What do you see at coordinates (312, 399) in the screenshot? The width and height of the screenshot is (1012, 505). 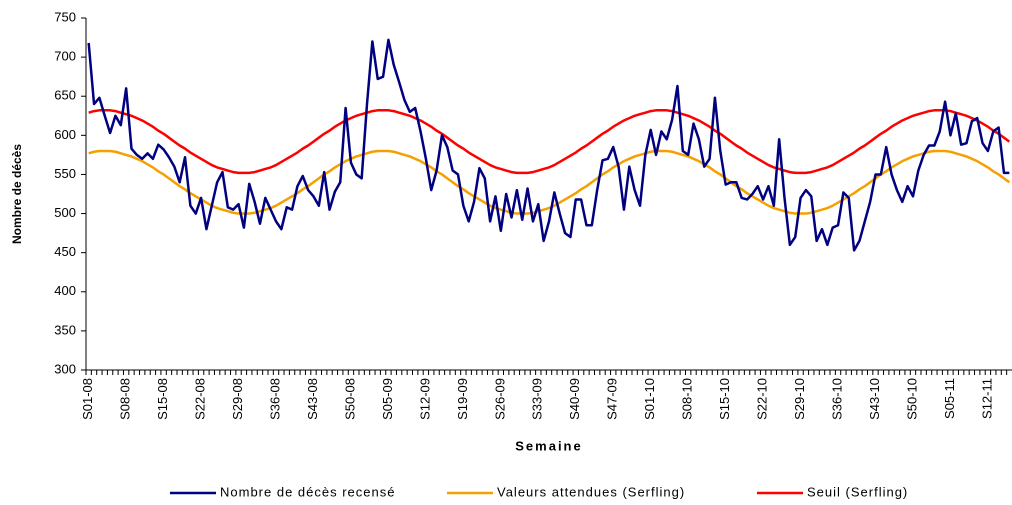 I see `x-tick-label: S43-08` at bounding box center [312, 399].